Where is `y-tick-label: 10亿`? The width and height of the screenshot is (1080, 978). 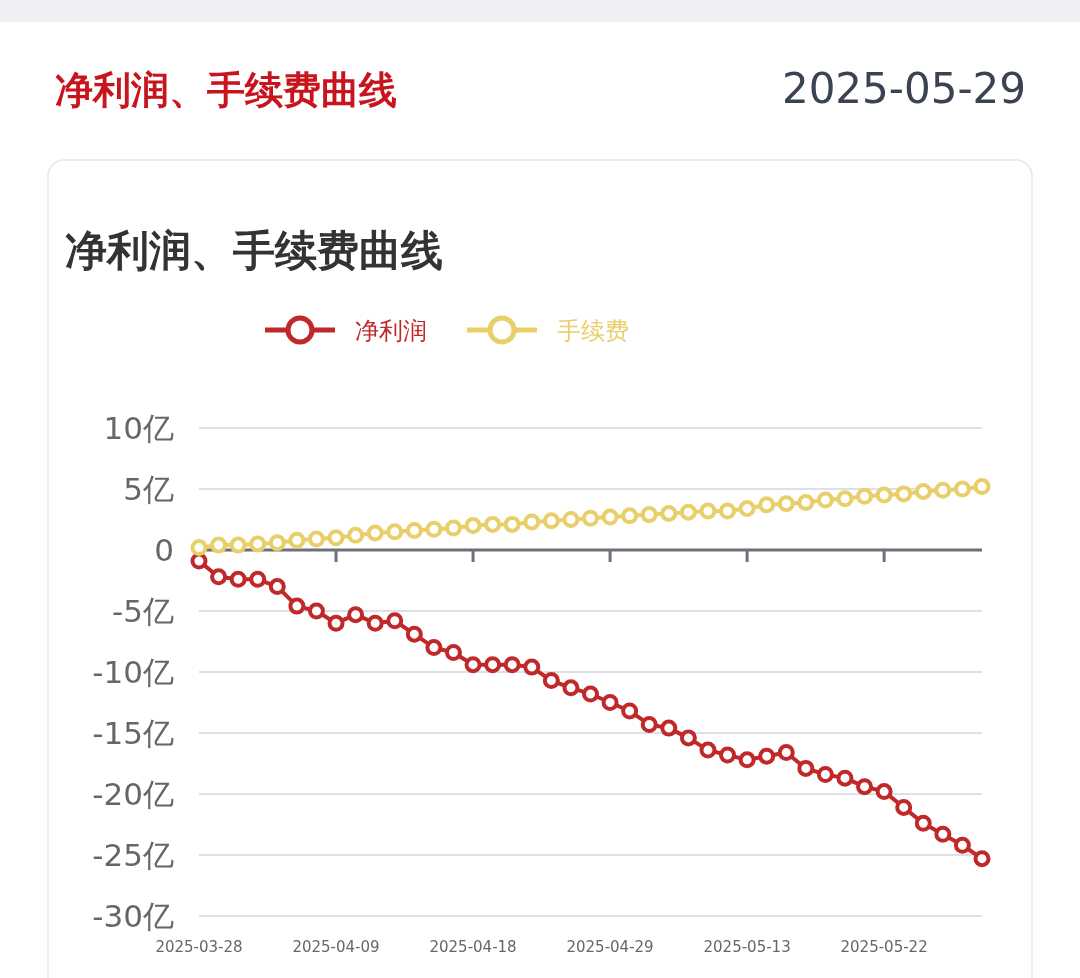 y-tick-label: 10亿 is located at coordinates (138, 428).